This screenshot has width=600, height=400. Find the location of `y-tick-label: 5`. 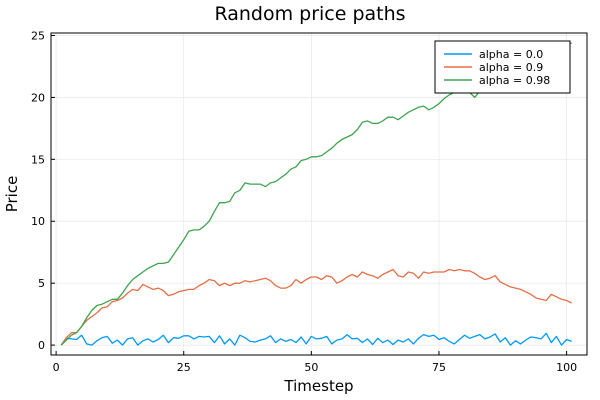

y-tick-label: 5 is located at coordinates (41, 283).